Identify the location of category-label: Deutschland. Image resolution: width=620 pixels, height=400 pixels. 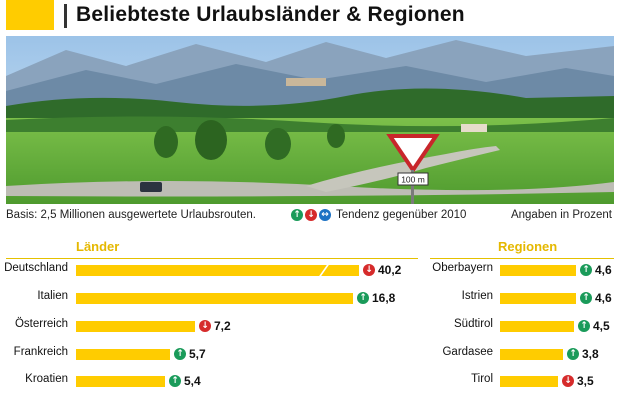
(36, 268).